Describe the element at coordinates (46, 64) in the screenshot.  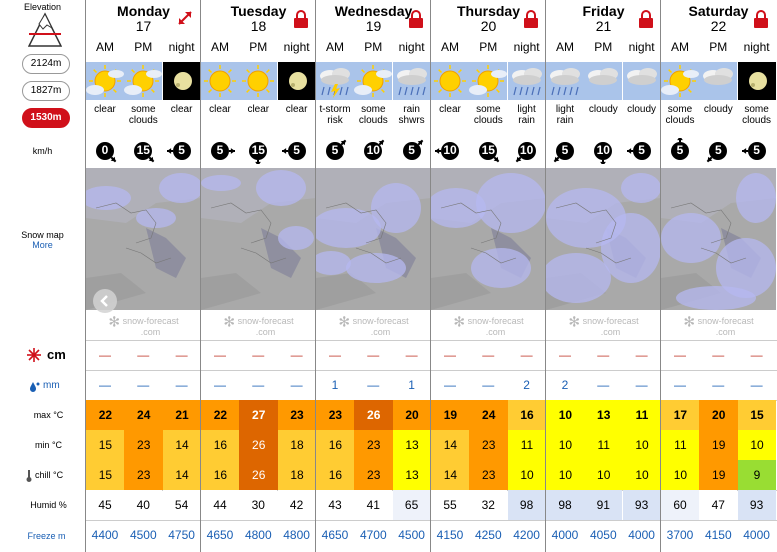
I see `elevation-button-top: 2124m` at that location.